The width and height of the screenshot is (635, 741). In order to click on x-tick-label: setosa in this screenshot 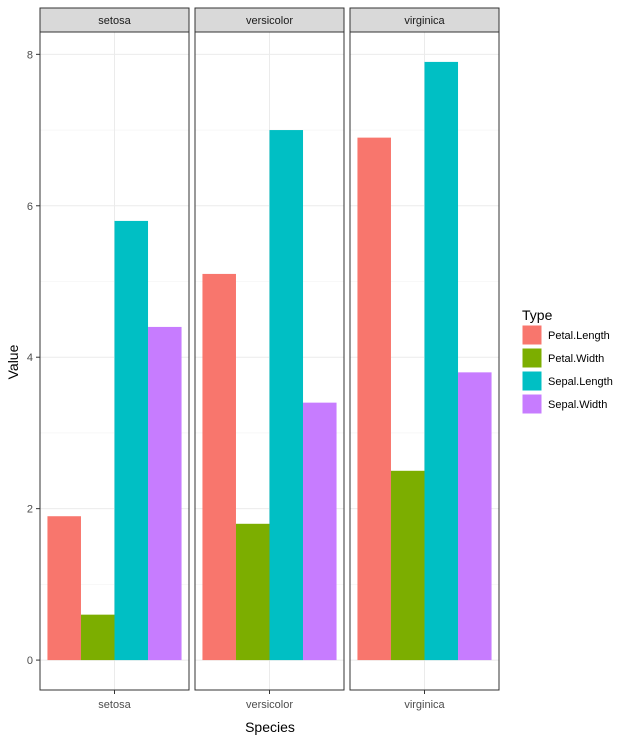, I will do `click(114, 705)`.